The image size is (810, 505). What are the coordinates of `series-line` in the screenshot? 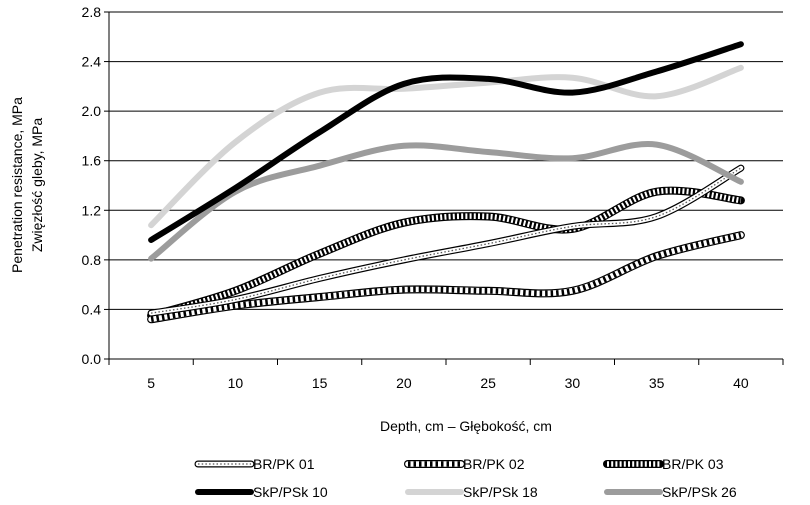 It's located at (446, 277).